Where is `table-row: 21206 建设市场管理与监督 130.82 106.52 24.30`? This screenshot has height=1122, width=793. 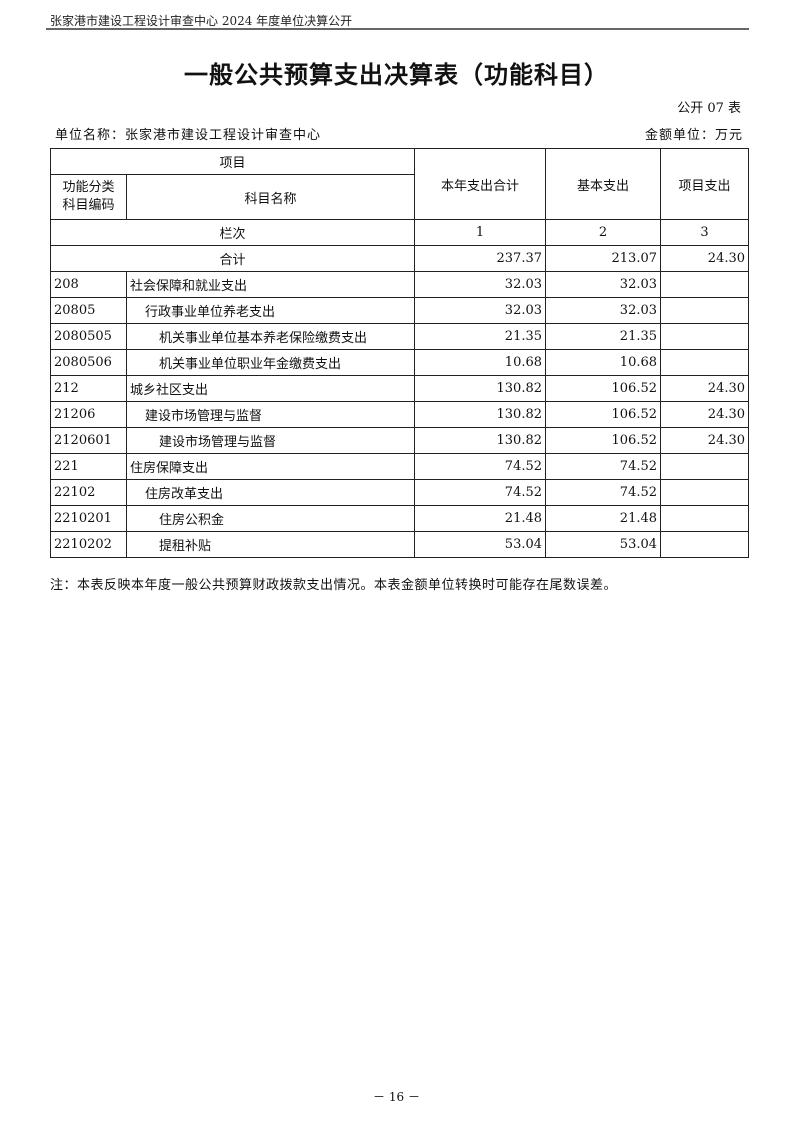 table-row: 21206 建设市场管理与监督 130.82 106.52 24.30 is located at coordinates (400, 414).